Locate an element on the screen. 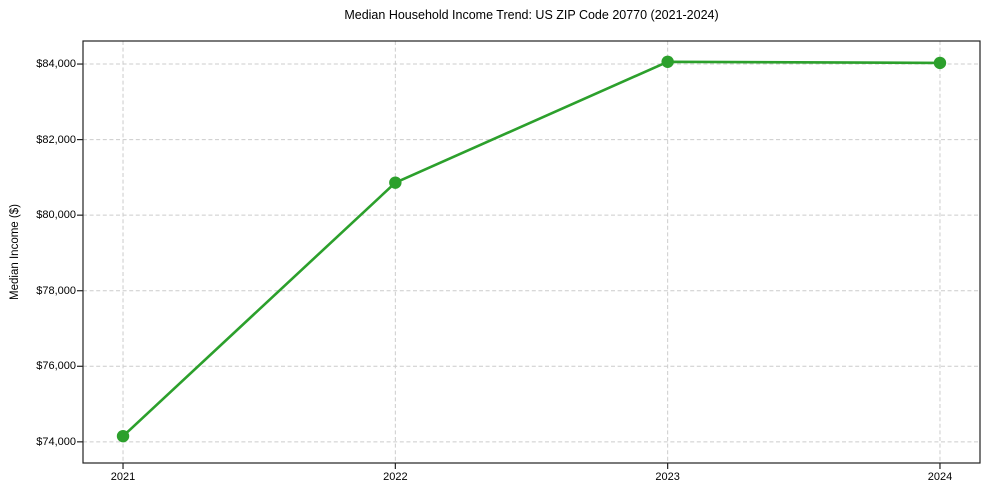 This screenshot has height=490, width=989. data-point-2021 is located at coordinates (123, 436).